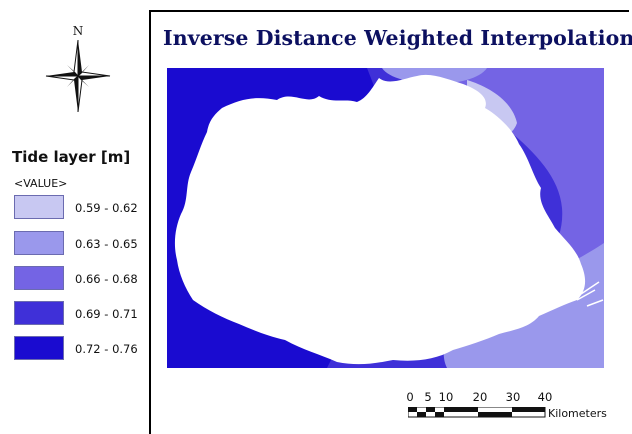  I want to click on legend-item: 0.69 - 0.71, so click(84, 313).